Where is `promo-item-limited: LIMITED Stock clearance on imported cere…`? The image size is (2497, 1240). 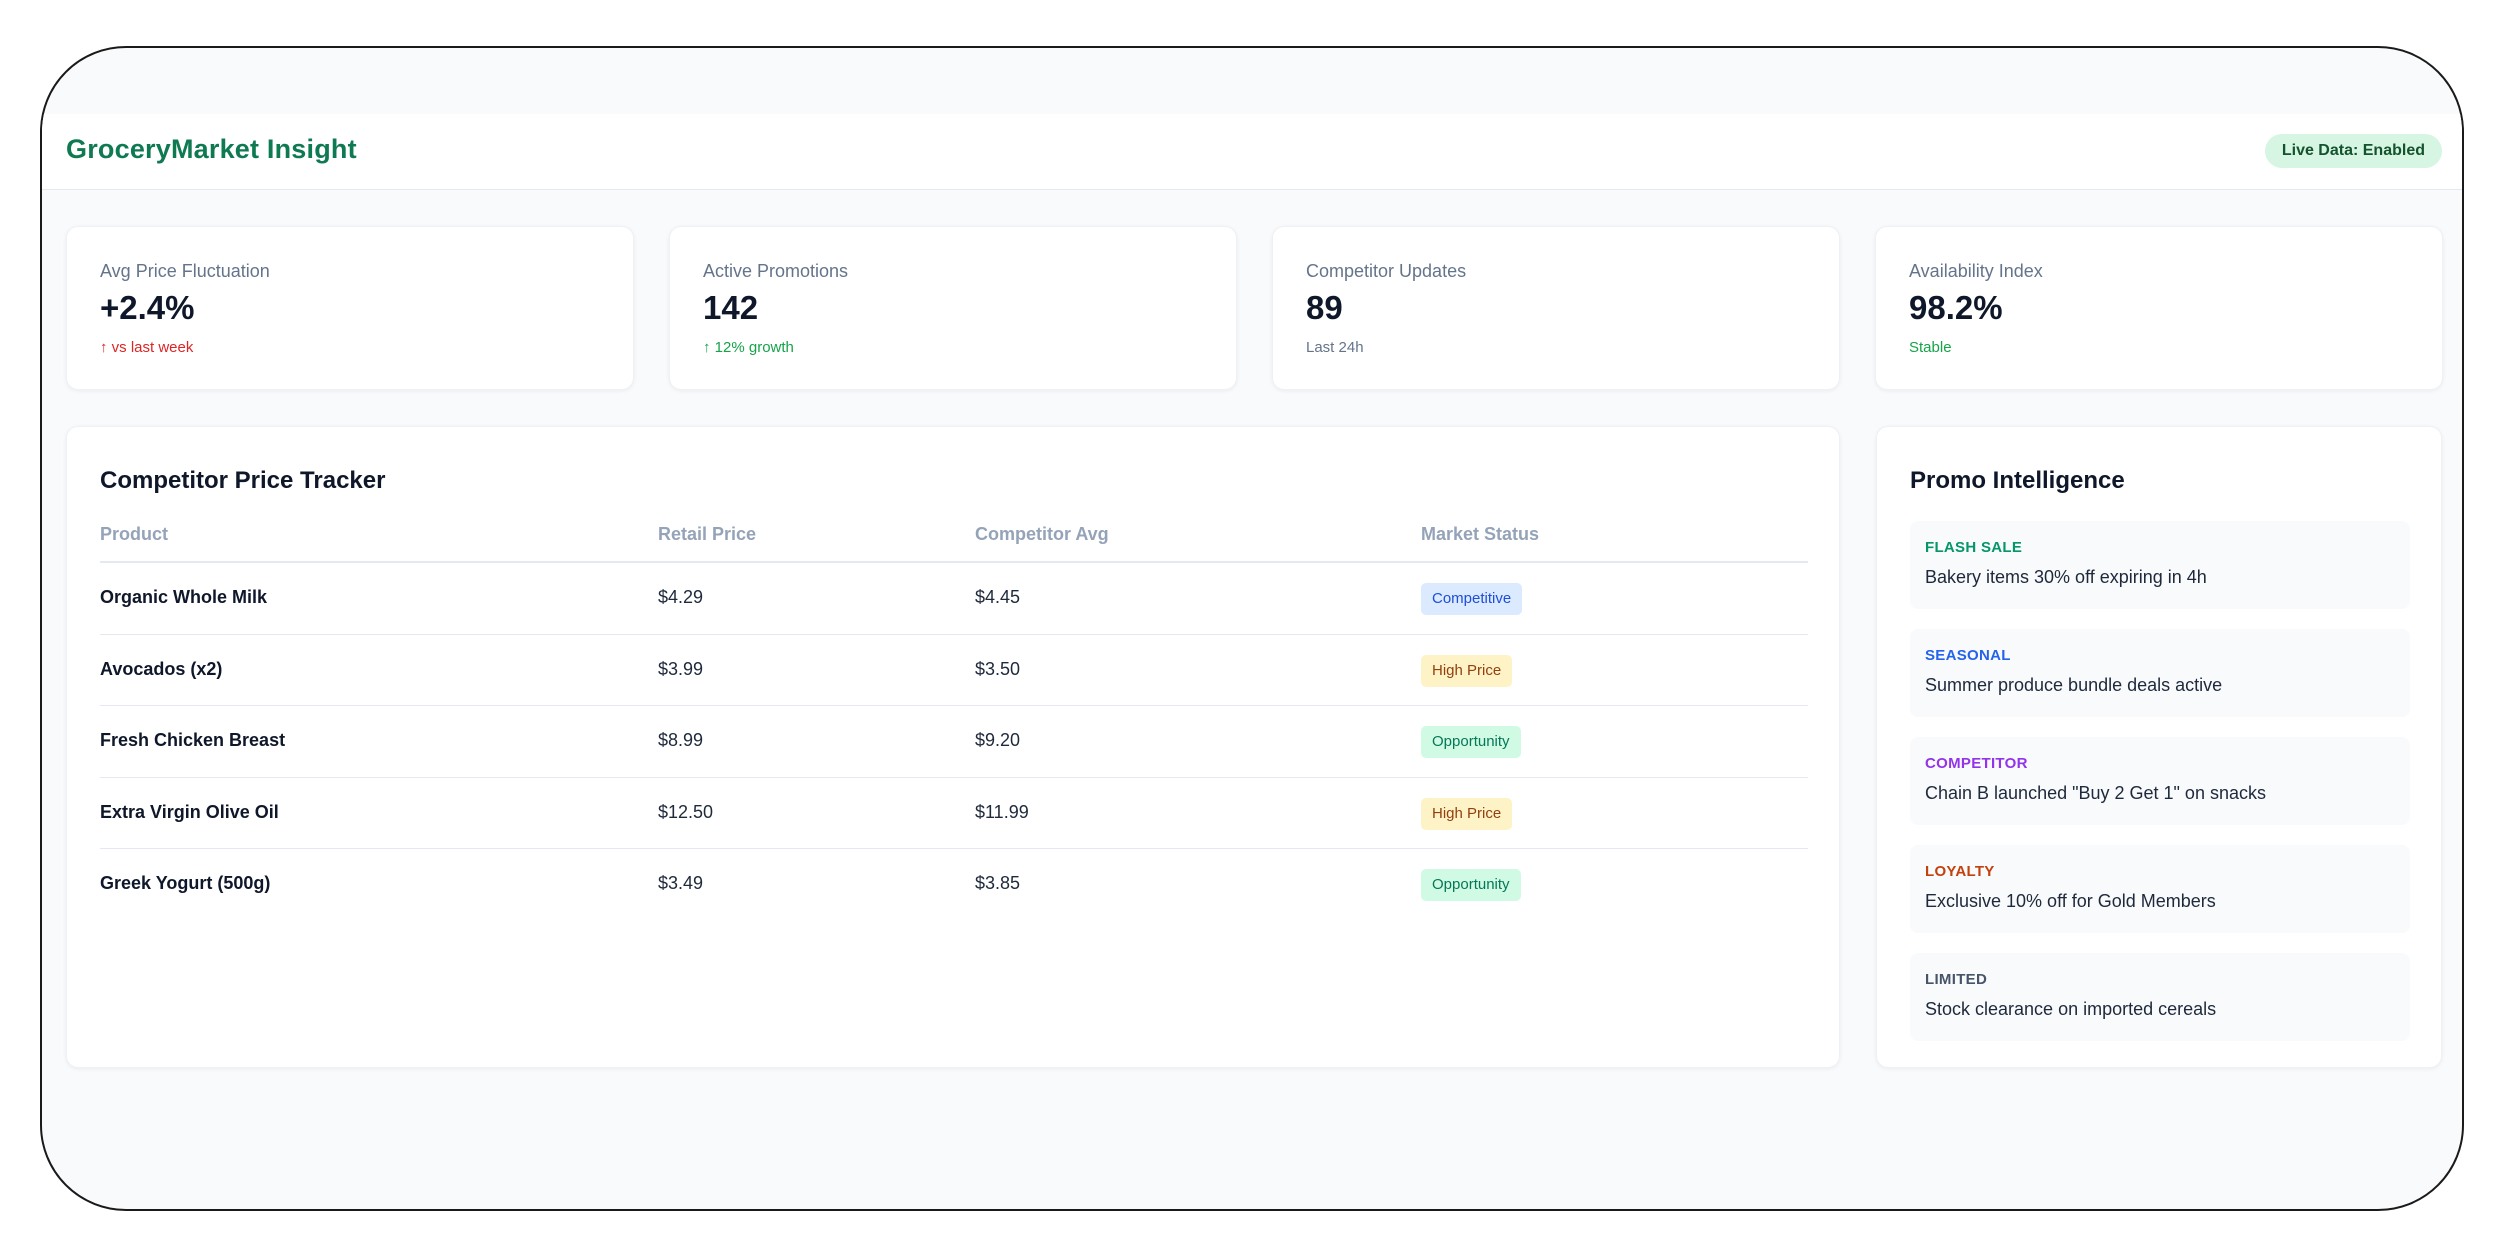 promo-item-limited: LIMITED Stock clearance on imported cere… is located at coordinates (2160, 997).